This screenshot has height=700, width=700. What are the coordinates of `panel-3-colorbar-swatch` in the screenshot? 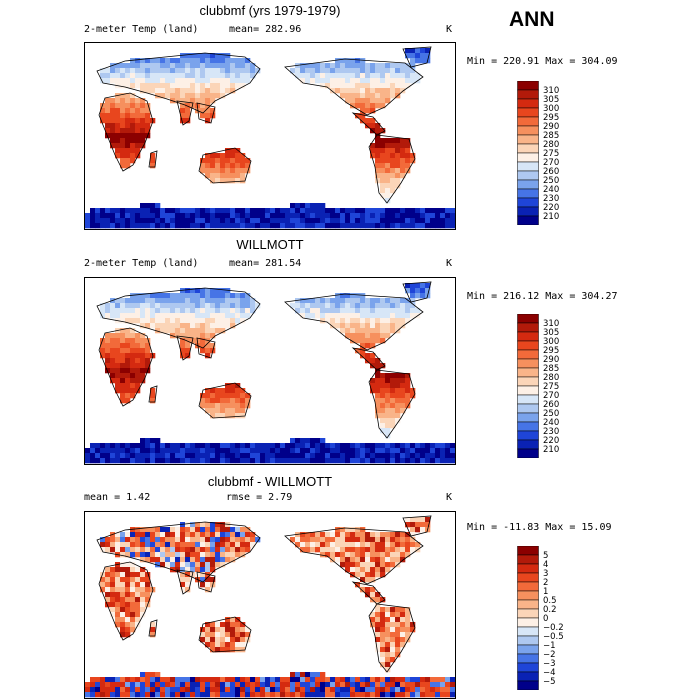 It's located at (528, 613).